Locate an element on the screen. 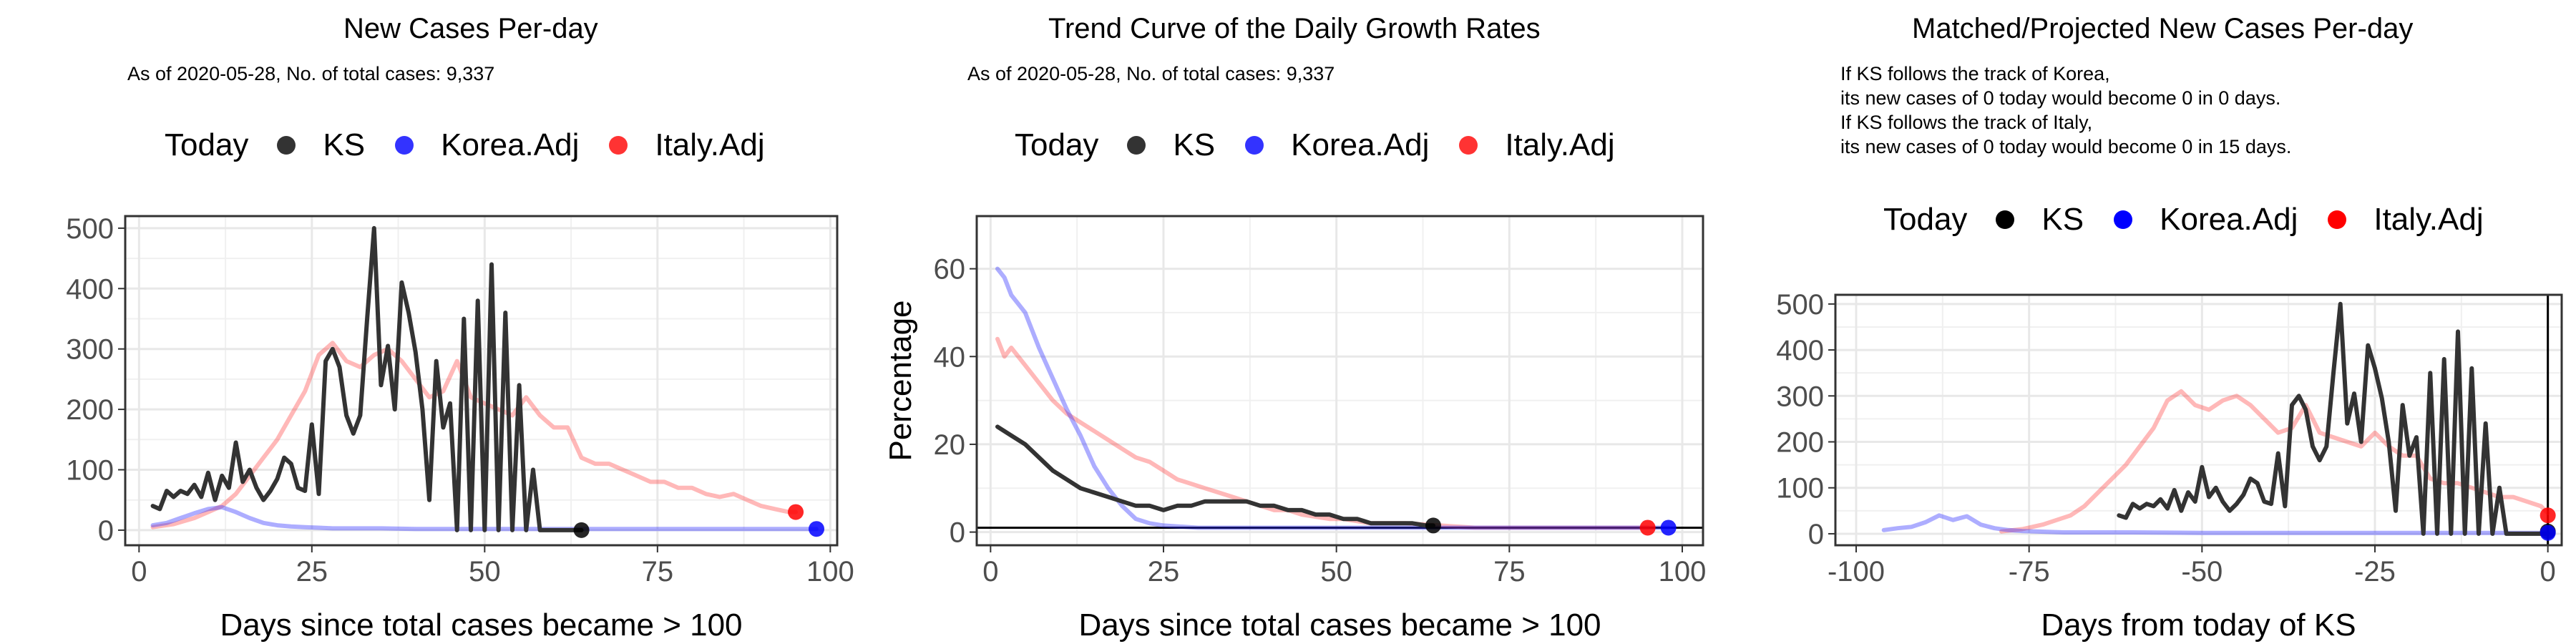  x-tick-label: -75 is located at coordinates (2029, 571).